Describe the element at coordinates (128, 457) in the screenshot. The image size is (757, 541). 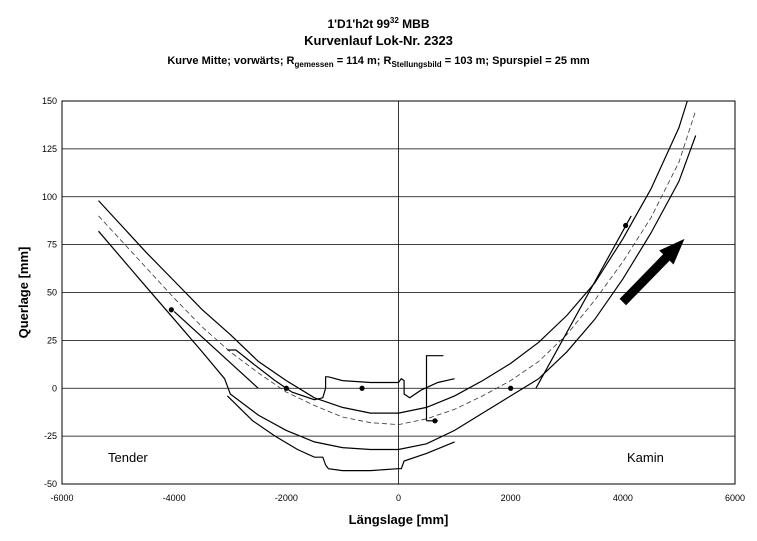
I see `tender-label: Tender` at that location.